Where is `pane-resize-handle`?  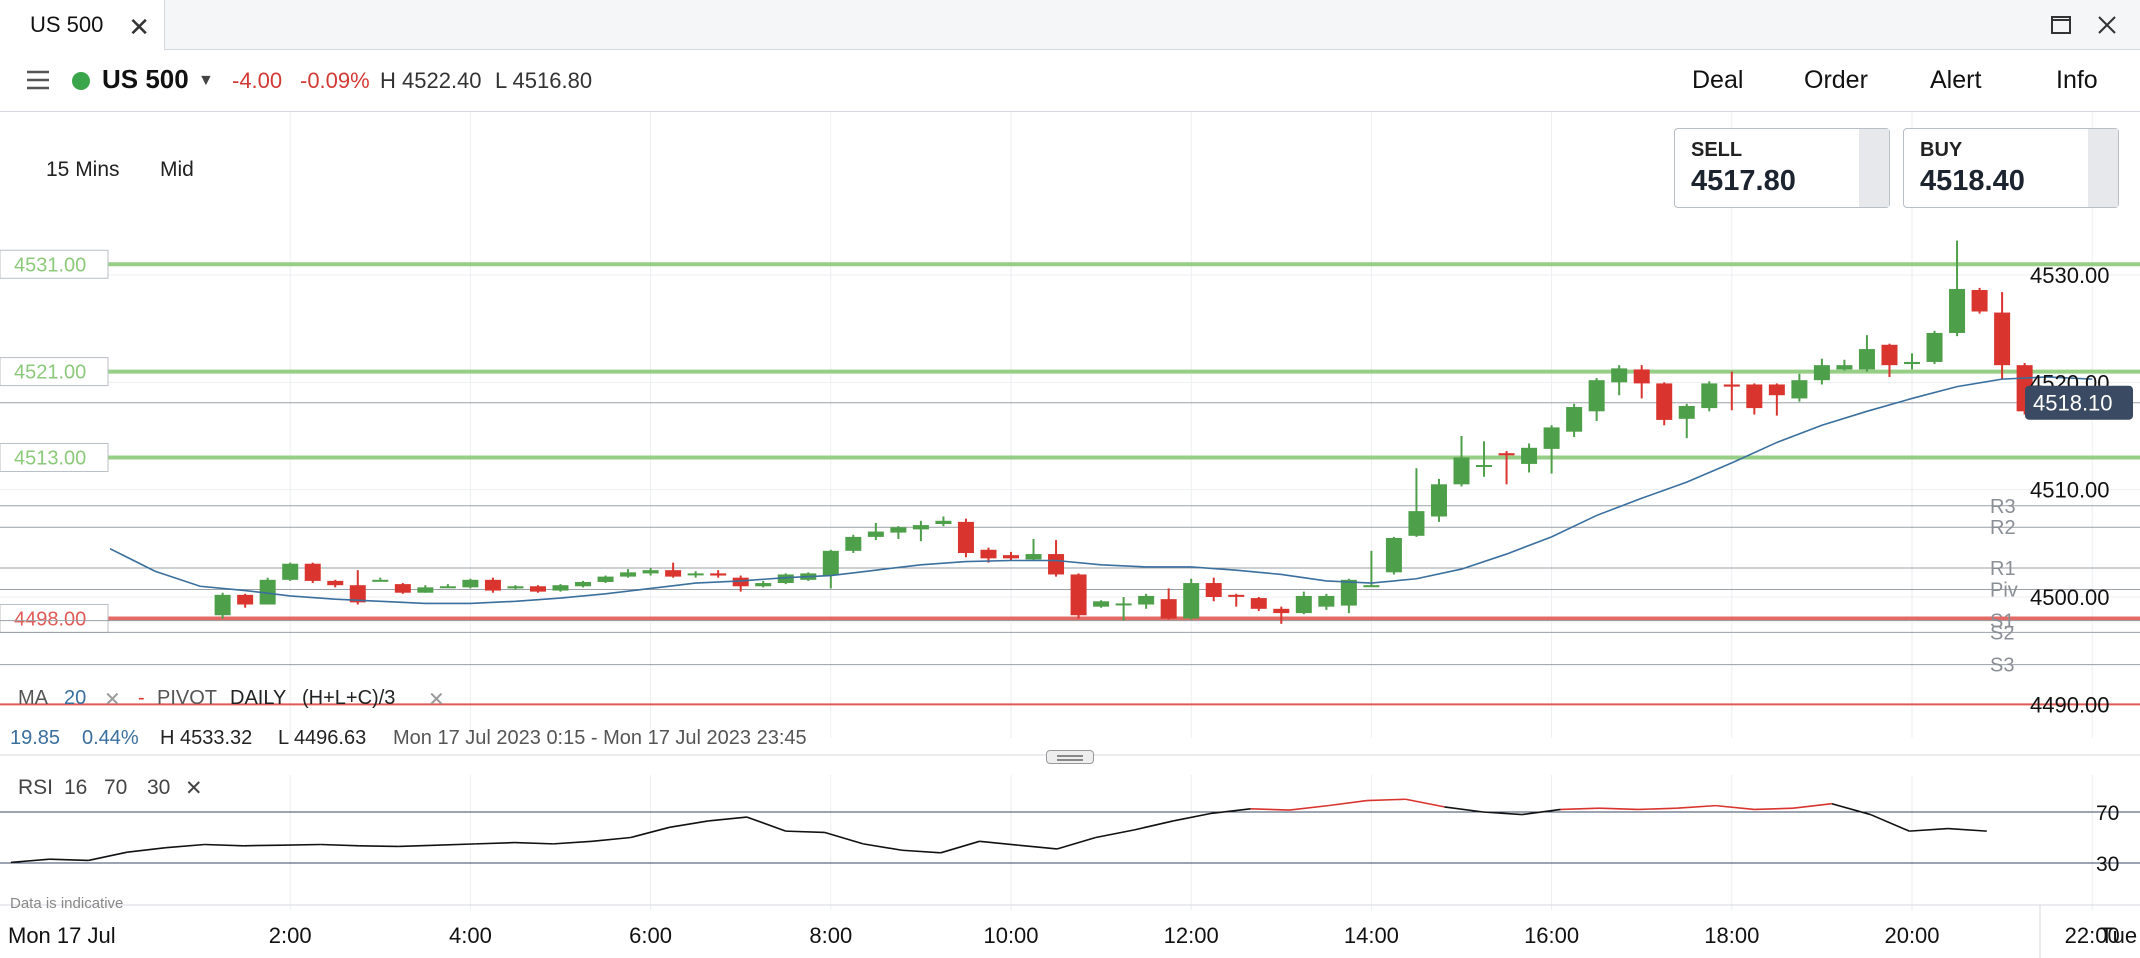 pane-resize-handle is located at coordinates (1070, 757).